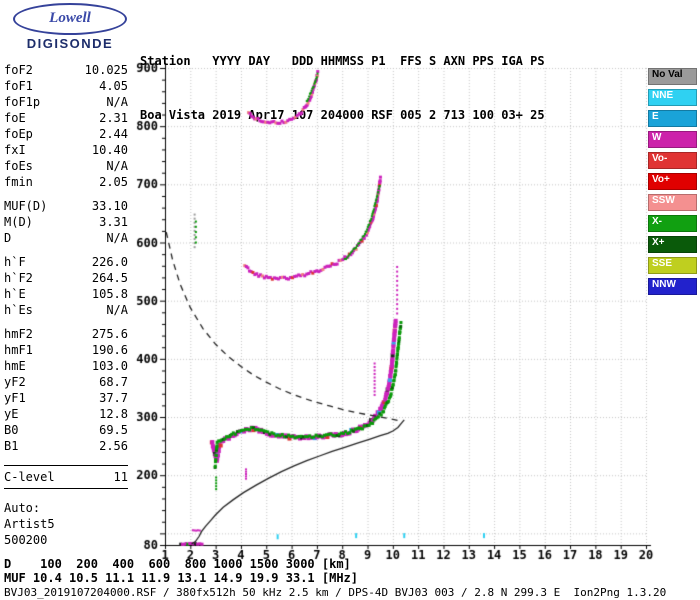  What do you see at coordinates (66, 118) in the screenshot?
I see `param-row: foE 2.31` at bounding box center [66, 118].